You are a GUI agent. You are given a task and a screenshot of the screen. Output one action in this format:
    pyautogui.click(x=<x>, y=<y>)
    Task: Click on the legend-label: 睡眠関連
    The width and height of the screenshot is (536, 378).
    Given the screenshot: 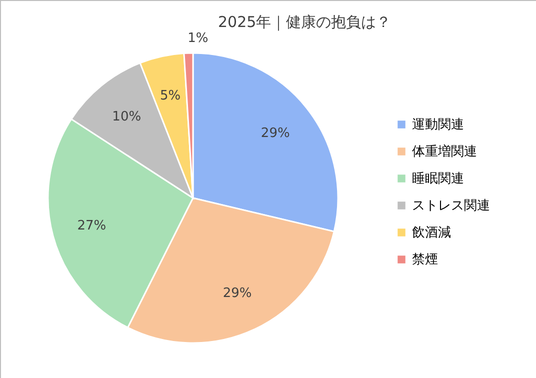 What is the action you would take?
    pyautogui.click(x=438, y=179)
    